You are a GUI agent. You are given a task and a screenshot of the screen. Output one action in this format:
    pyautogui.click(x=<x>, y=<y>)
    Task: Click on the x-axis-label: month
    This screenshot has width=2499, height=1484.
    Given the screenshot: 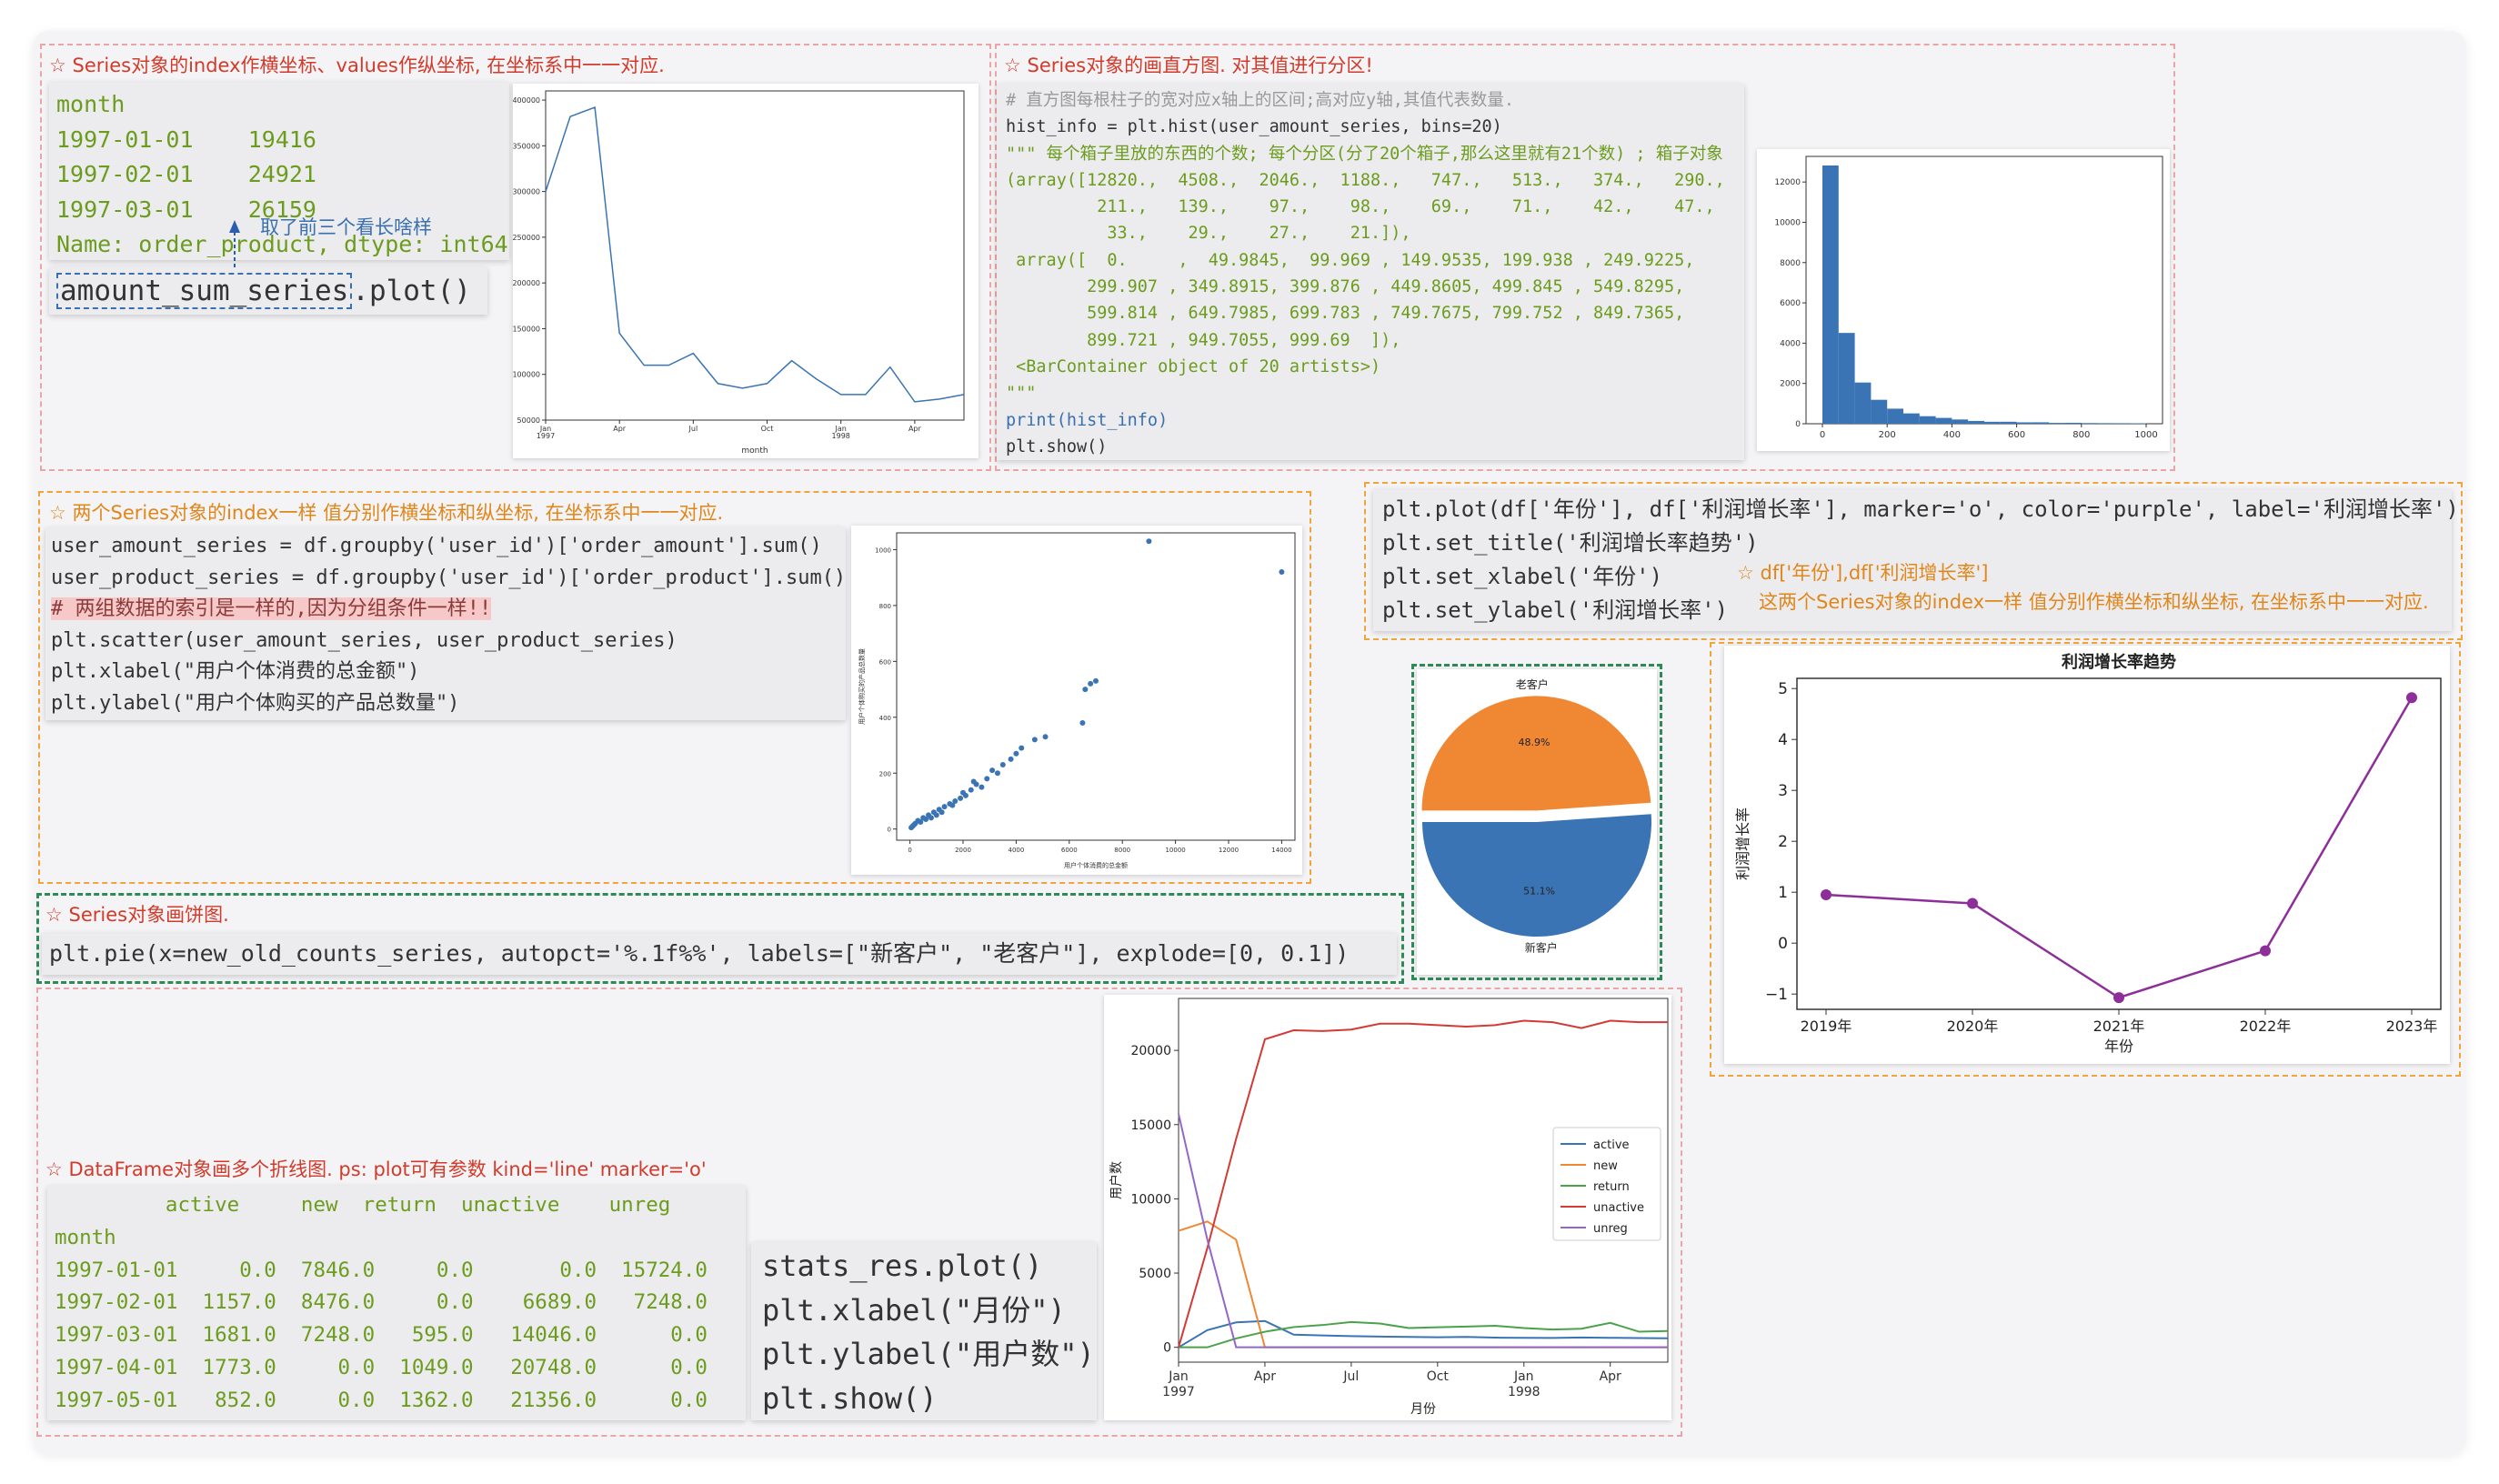 What is the action you would take?
    pyautogui.click(x=754, y=451)
    